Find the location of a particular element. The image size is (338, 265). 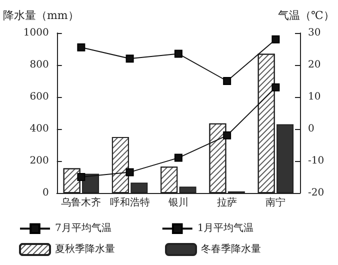

y-tick-label: 800 is located at coordinates (39, 65).